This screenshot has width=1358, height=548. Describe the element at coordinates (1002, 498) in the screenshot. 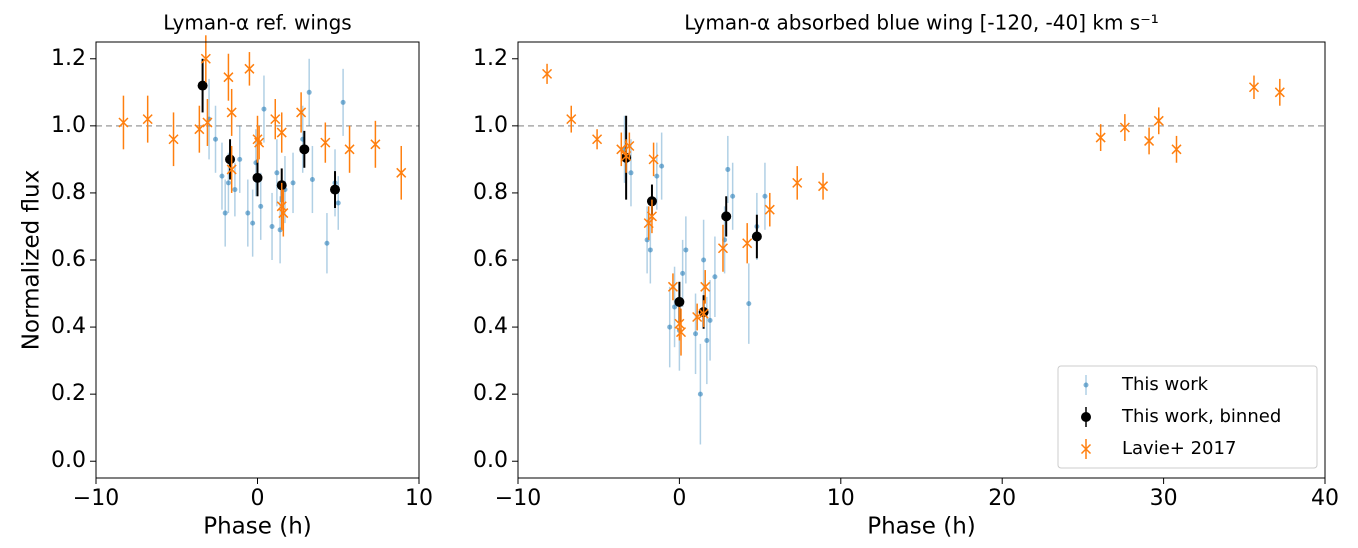

I see `x-tick-label: 20` at that location.